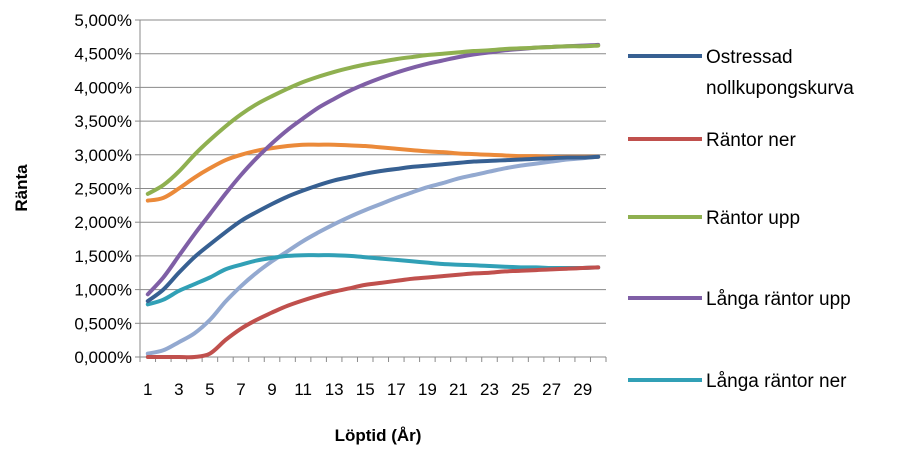 This screenshot has height=450, width=900. I want to click on x-tick-label: 15, so click(365, 389).